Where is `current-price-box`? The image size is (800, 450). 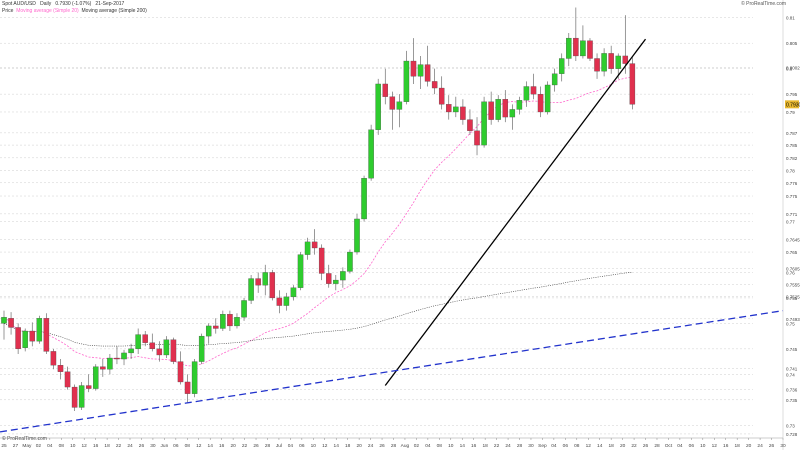 current-price-box is located at coordinates (792, 104).